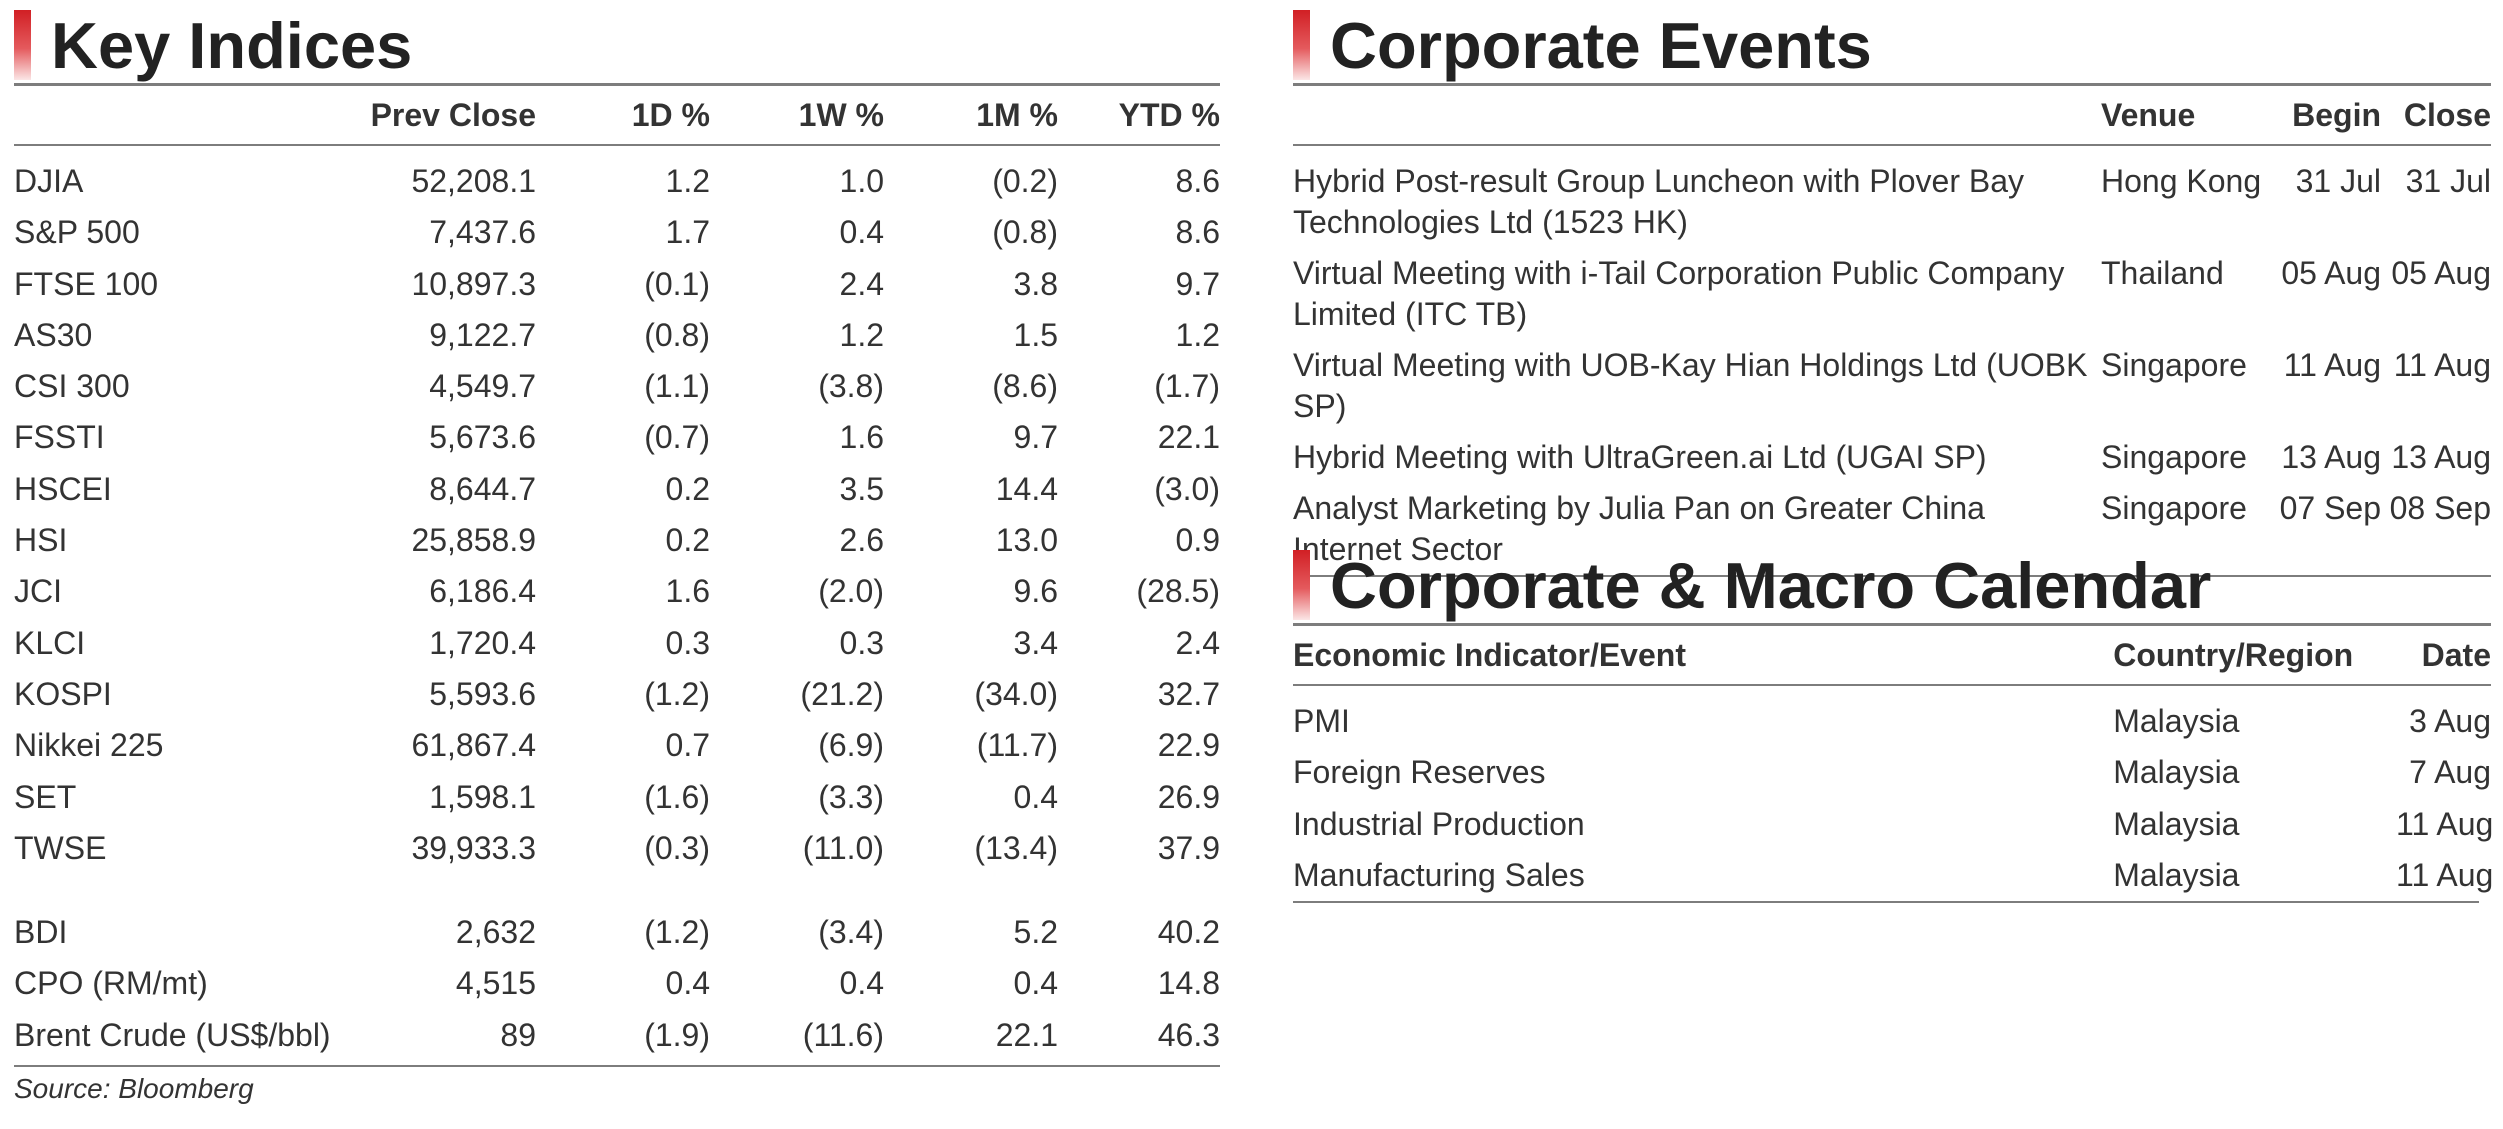  What do you see at coordinates (2450, 721) in the screenshot?
I see `calendar-date: 3 Aug` at bounding box center [2450, 721].